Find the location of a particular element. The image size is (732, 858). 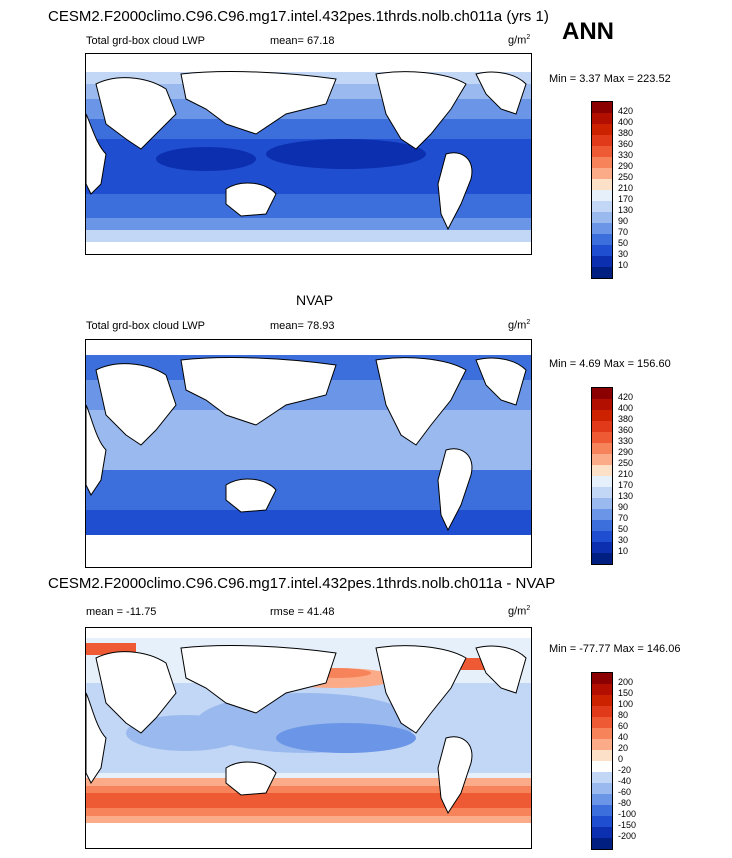

panel2-colorbar-tick-label: 330 is located at coordinates (626, 441).